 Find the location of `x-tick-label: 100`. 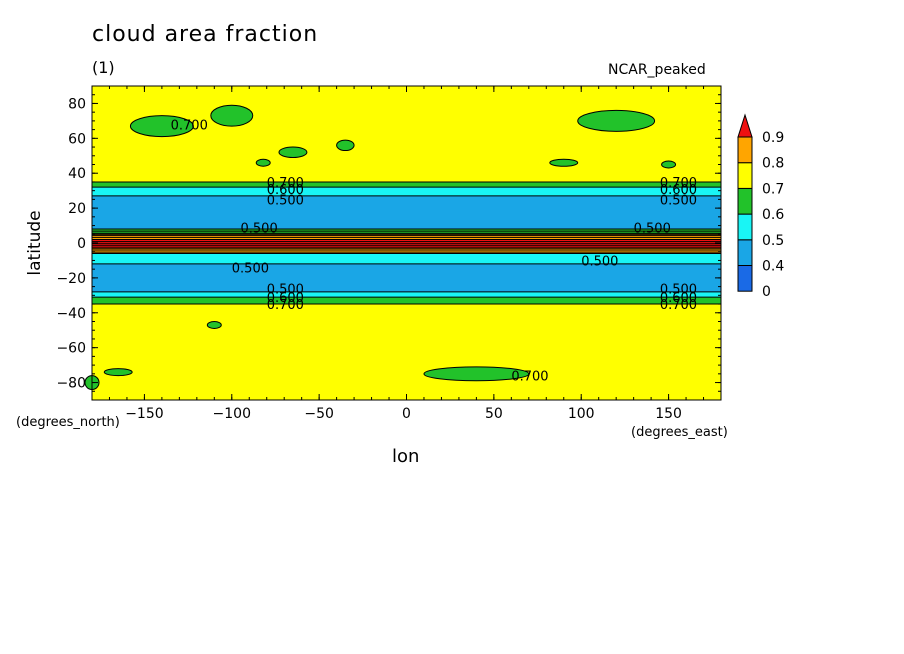

x-tick-label: 100 is located at coordinates (581, 414).